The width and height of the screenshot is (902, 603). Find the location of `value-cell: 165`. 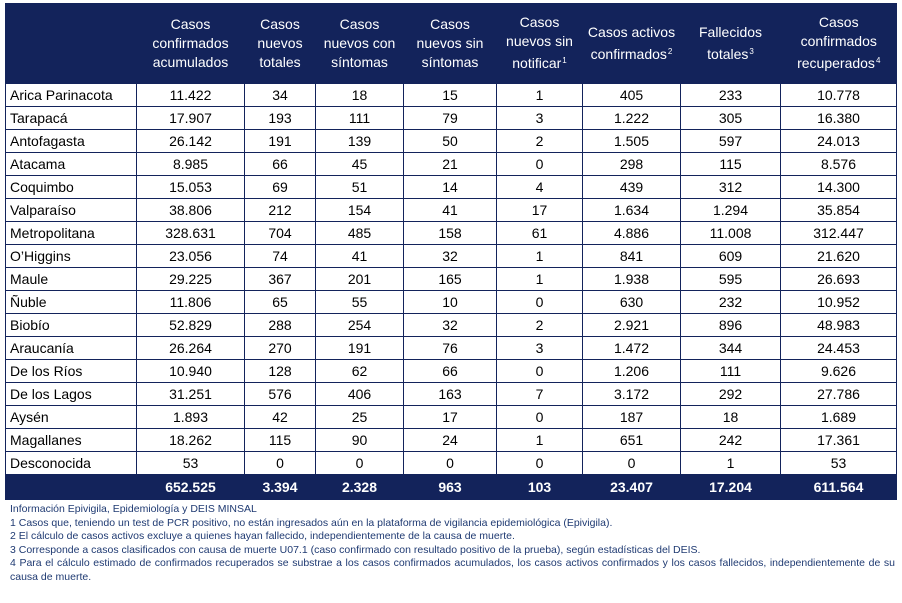

value-cell: 165 is located at coordinates (450, 279).